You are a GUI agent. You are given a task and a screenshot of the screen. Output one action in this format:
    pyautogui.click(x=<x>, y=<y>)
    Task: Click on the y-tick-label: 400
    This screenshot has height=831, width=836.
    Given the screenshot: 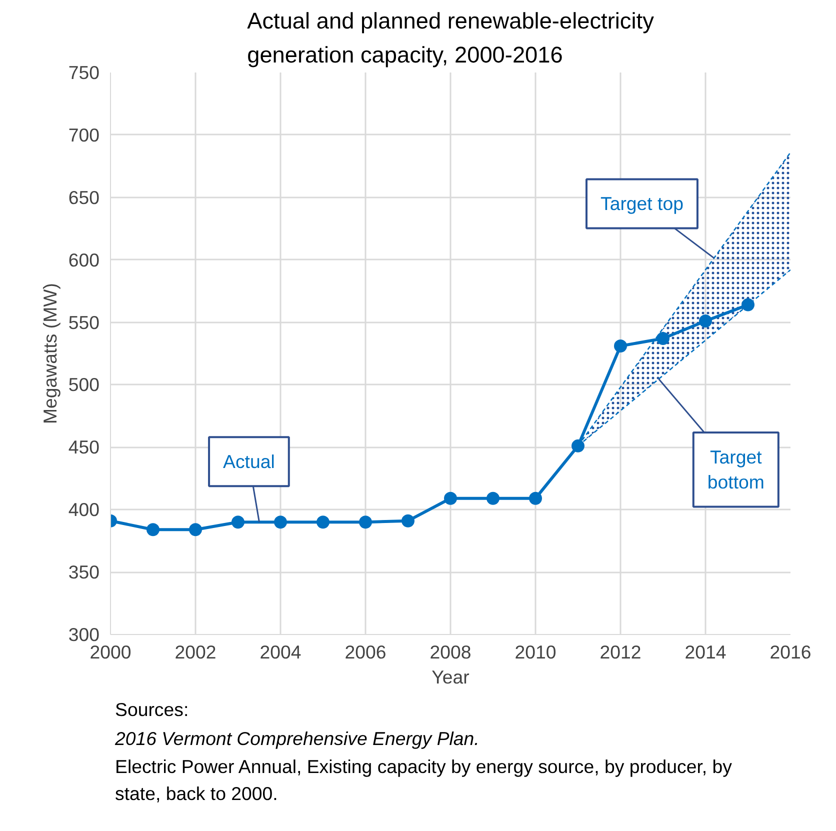 What is the action you would take?
    pyautogui.click(x=84, y=509)
    